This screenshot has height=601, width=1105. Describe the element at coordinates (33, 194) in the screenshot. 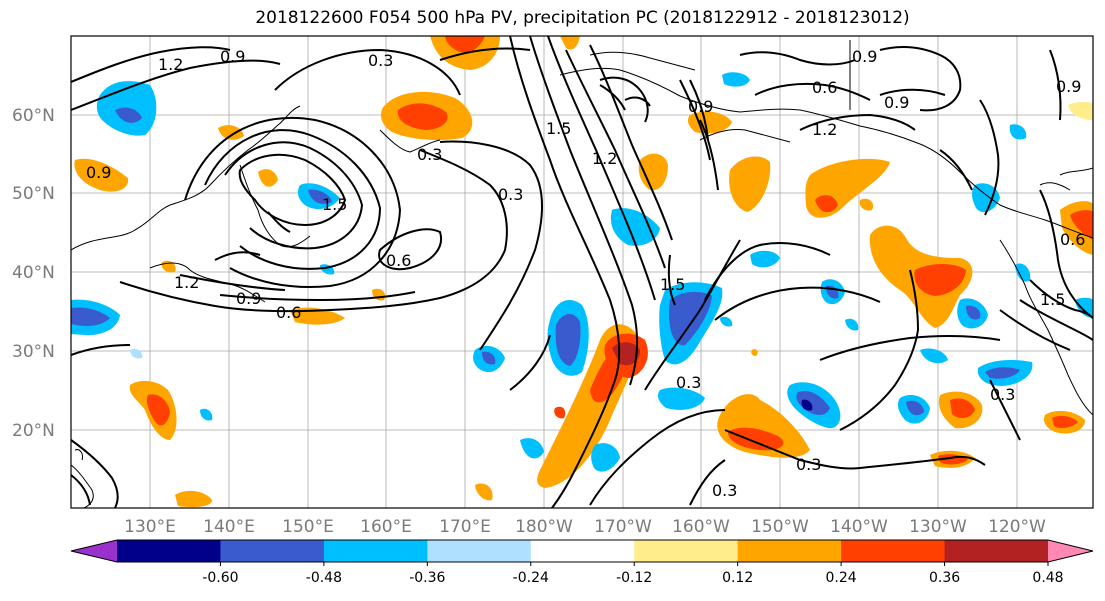

I see `lat-label: 50°N` at that location.